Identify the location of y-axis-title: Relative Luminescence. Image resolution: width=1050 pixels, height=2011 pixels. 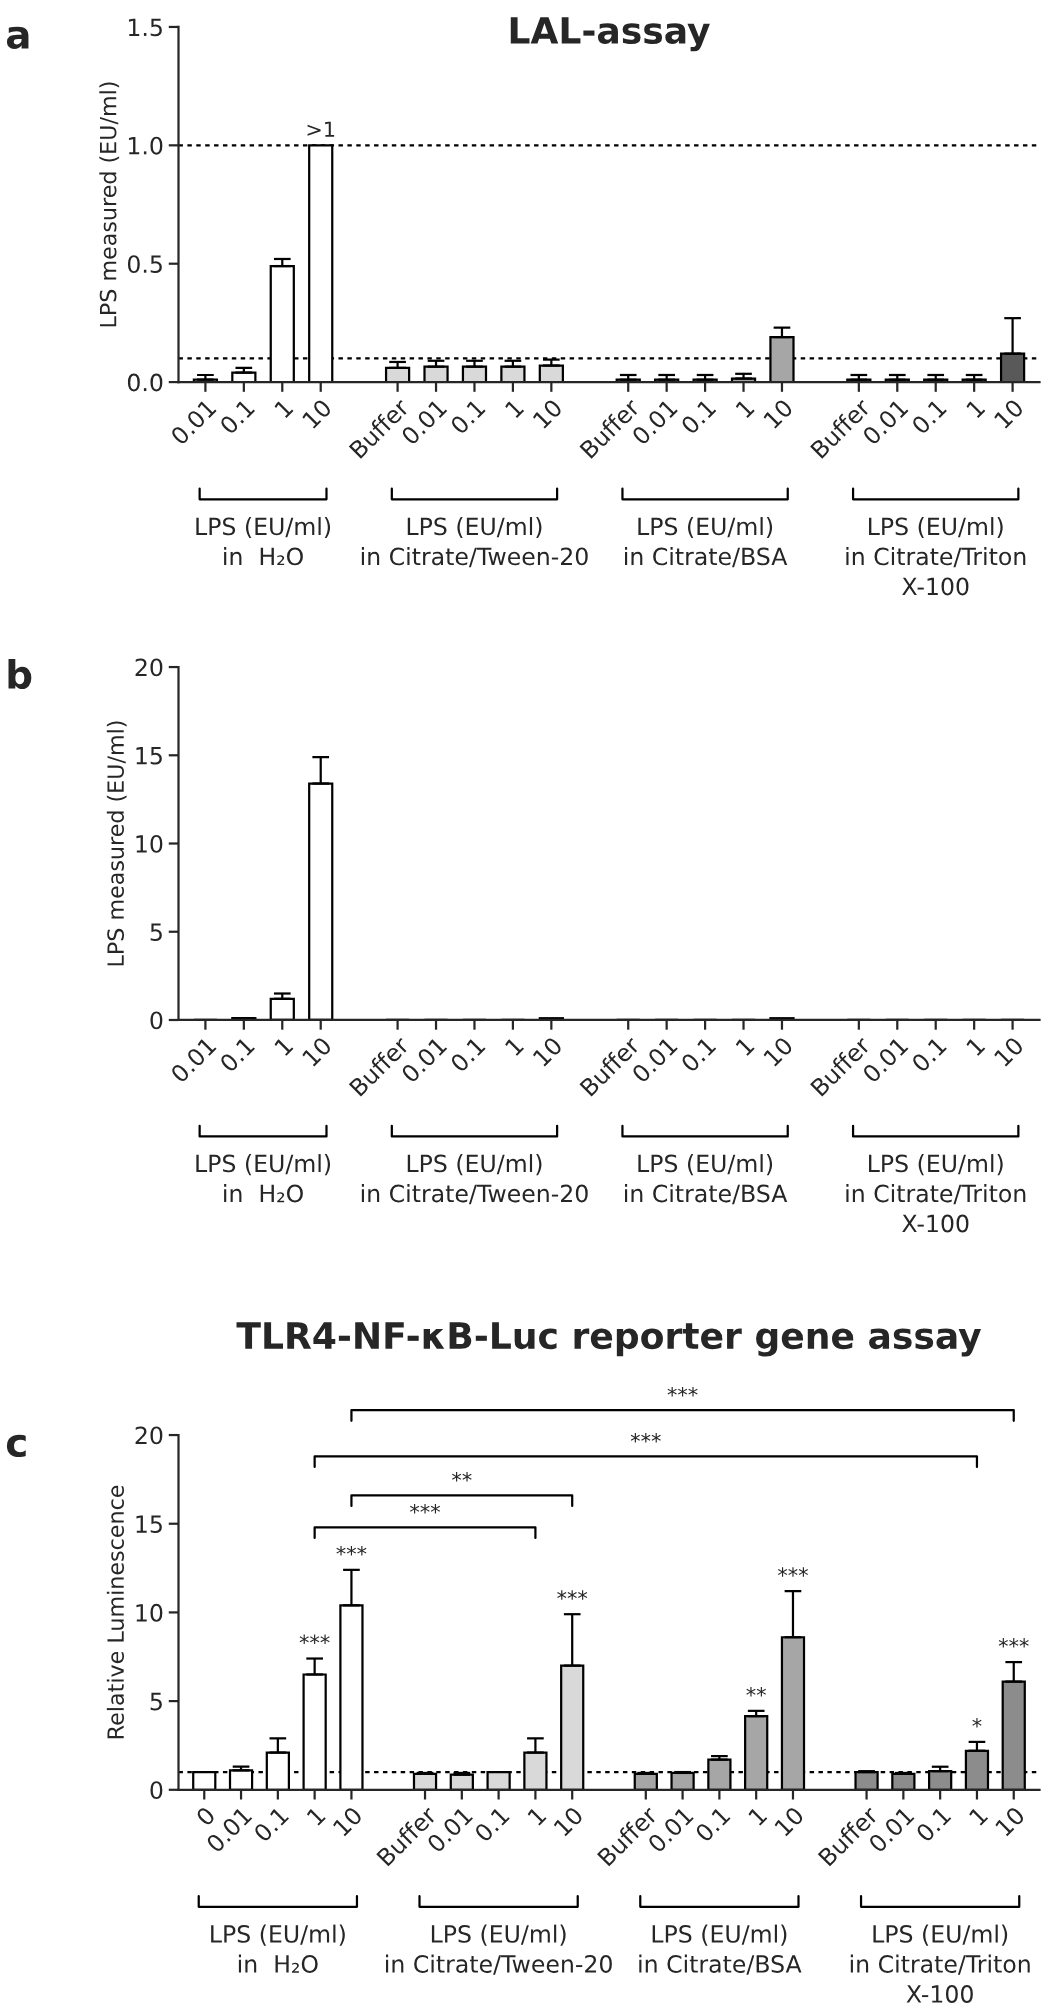
(115, 1612).